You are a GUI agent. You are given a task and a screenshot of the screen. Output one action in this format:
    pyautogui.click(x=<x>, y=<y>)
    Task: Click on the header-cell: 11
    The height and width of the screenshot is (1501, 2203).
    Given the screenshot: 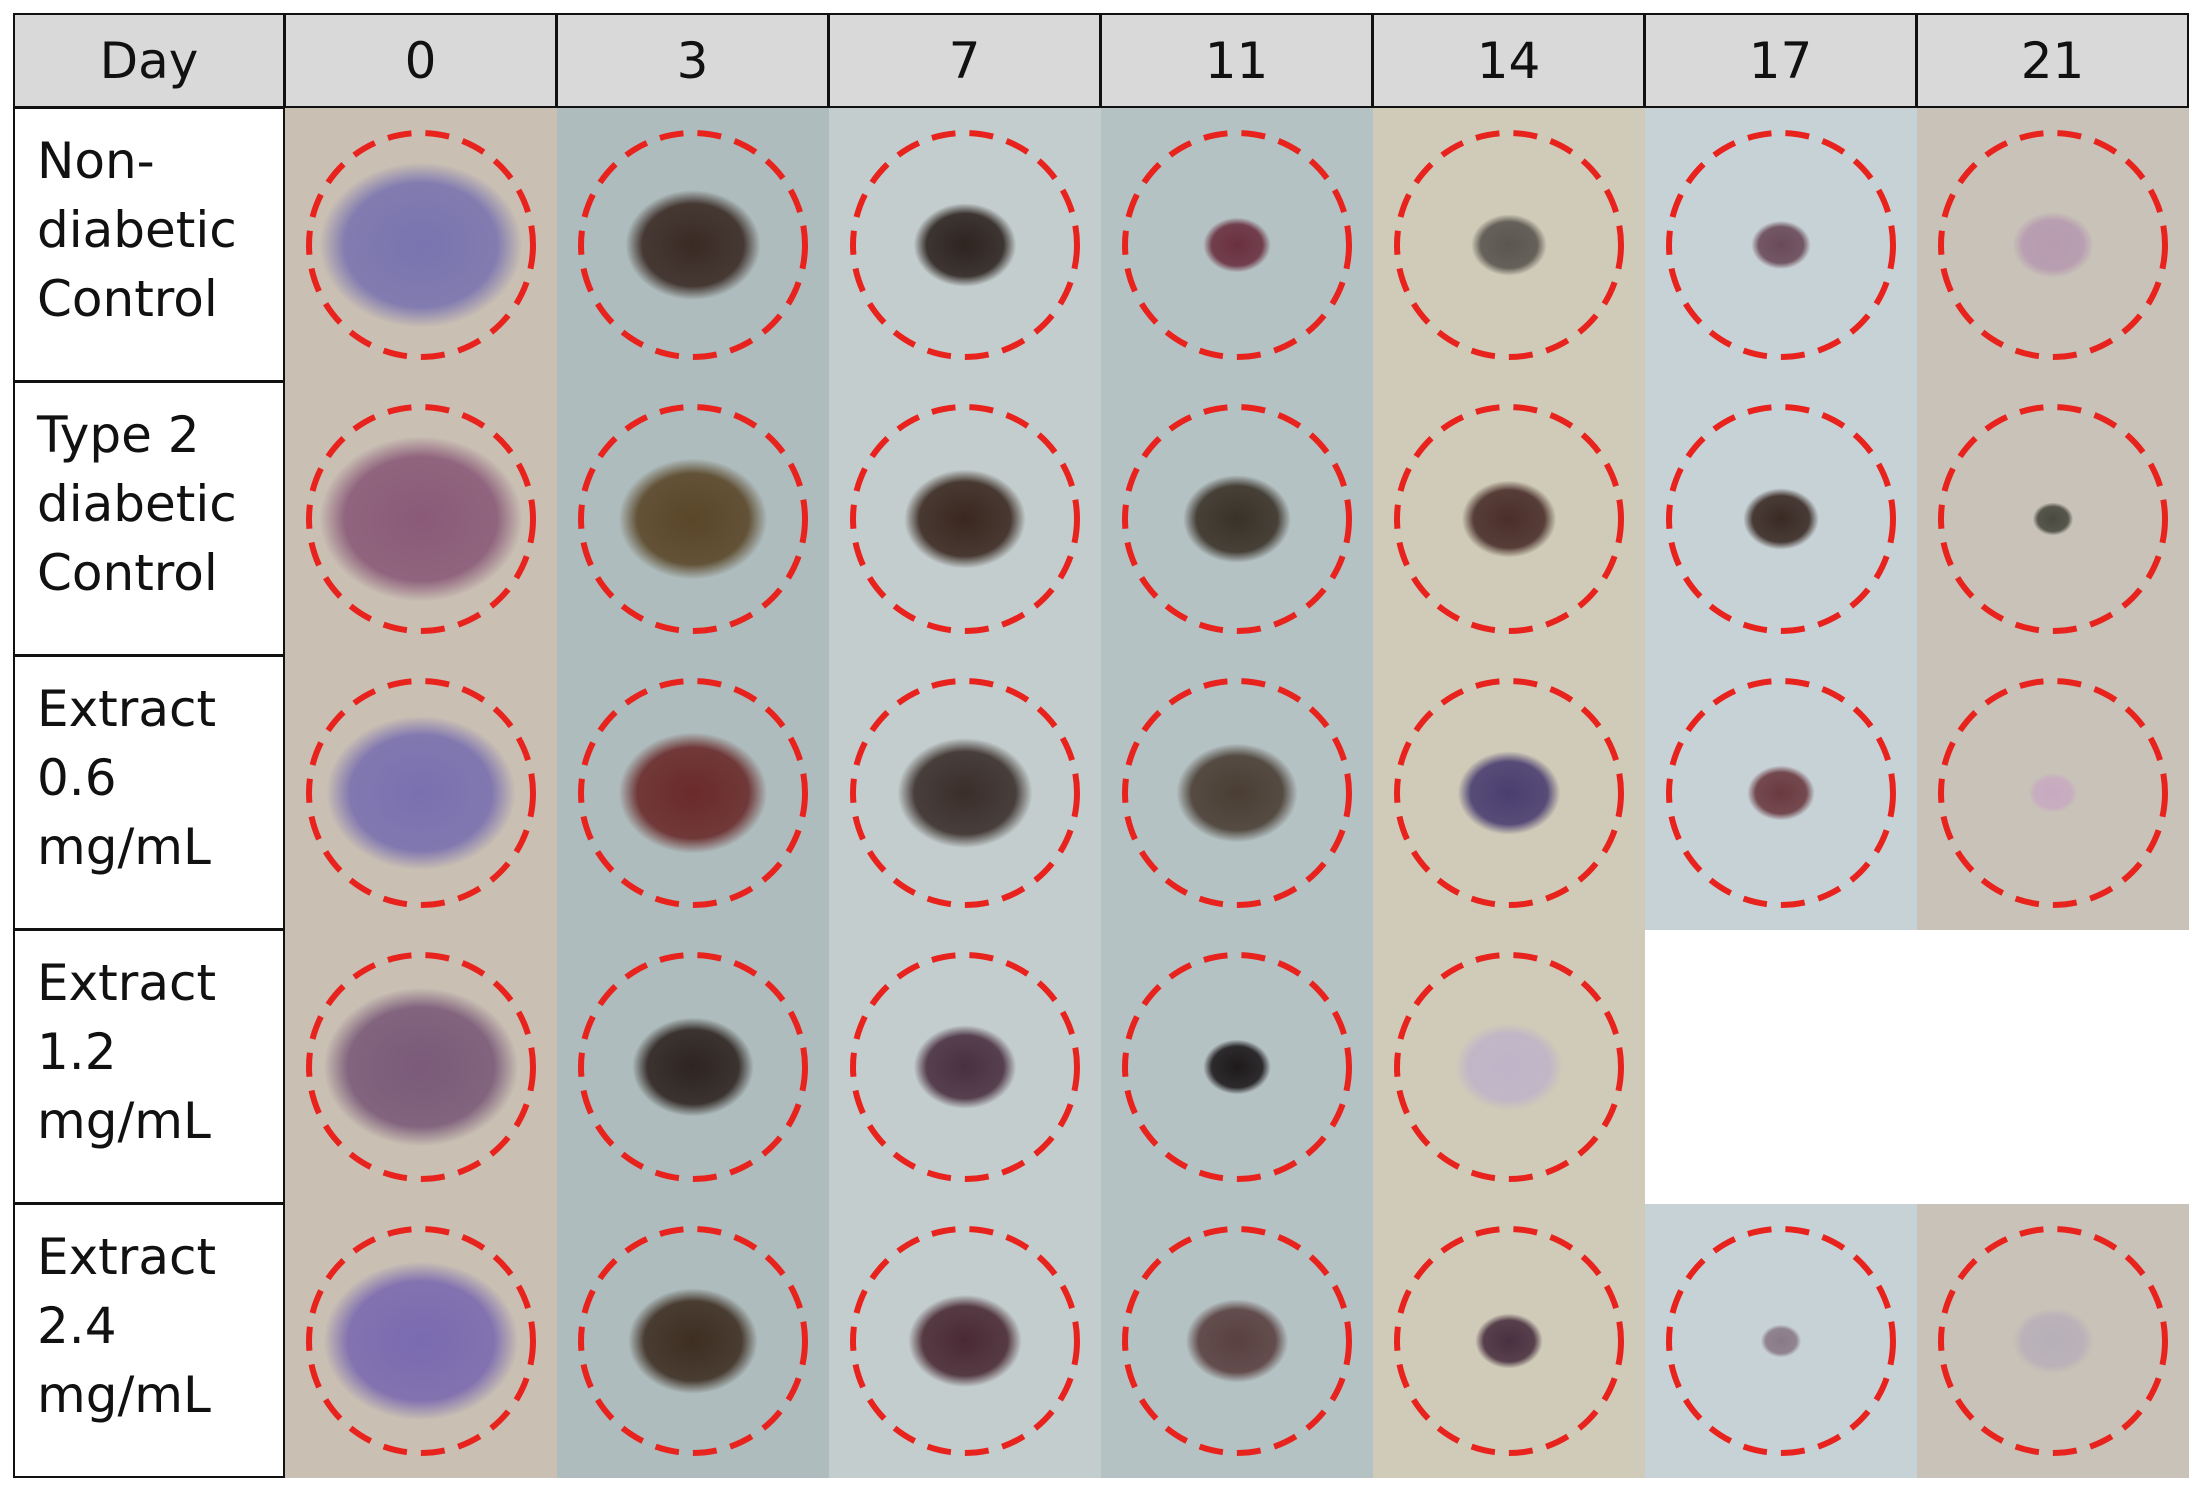 What is the action you would take?
    pyautogui.click(x=1236, y=60)
    